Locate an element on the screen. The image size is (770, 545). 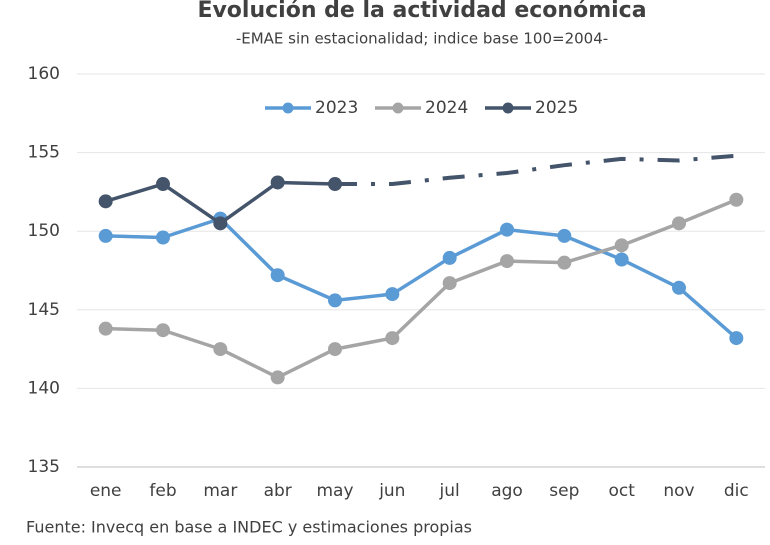
x-tick-label: abr is located at coordinates (278, 491).